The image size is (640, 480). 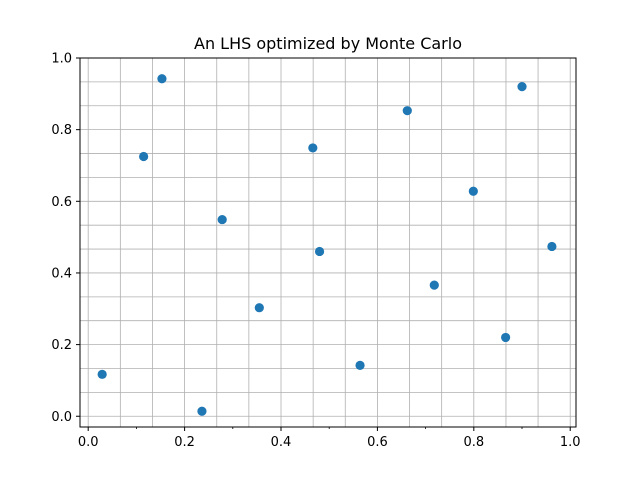 What do you see at coordinates (184, 442) in the screenshot?
I see `x-tick-label: 0.2` at bounding box center [184, 442].